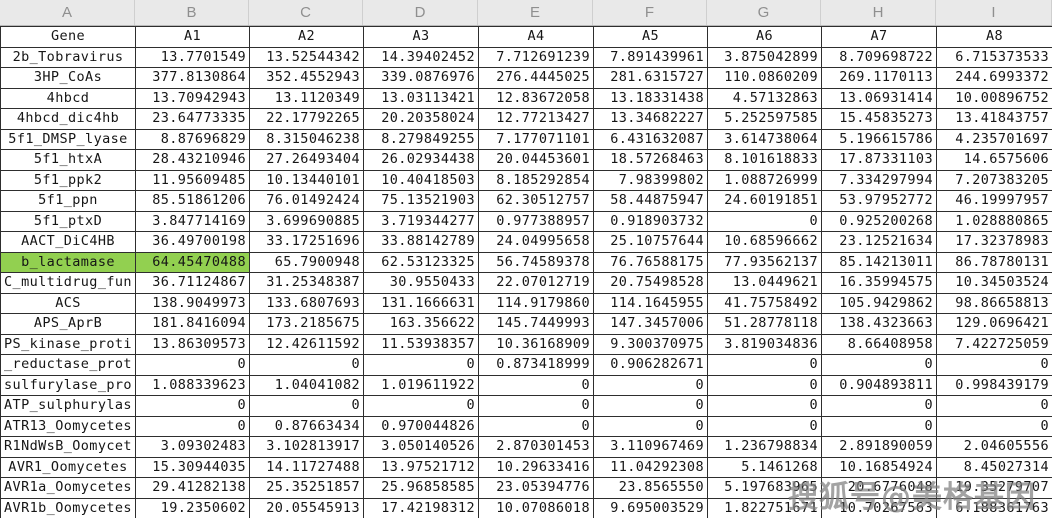  Describe the element at coordinates (306, 324) in the screenshot. I see `value-cell-C15: 173.2185675` at that location.